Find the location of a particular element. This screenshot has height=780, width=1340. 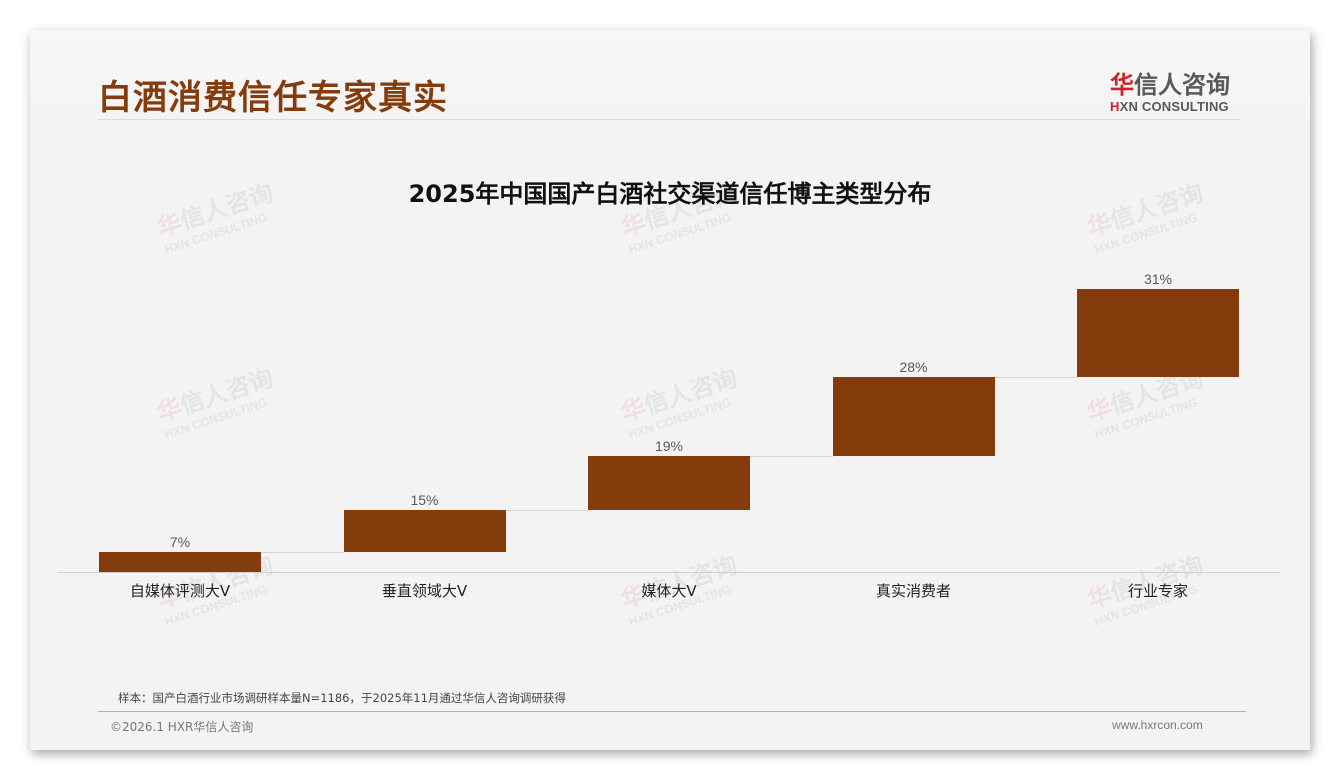

footer-divider is located at coordinates (672, 711).